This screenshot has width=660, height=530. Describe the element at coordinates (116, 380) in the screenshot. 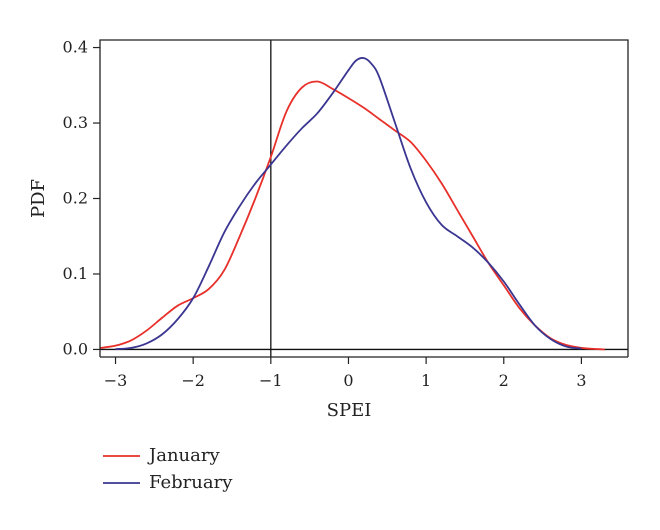

I see `x-tick-label: −3` at that location.